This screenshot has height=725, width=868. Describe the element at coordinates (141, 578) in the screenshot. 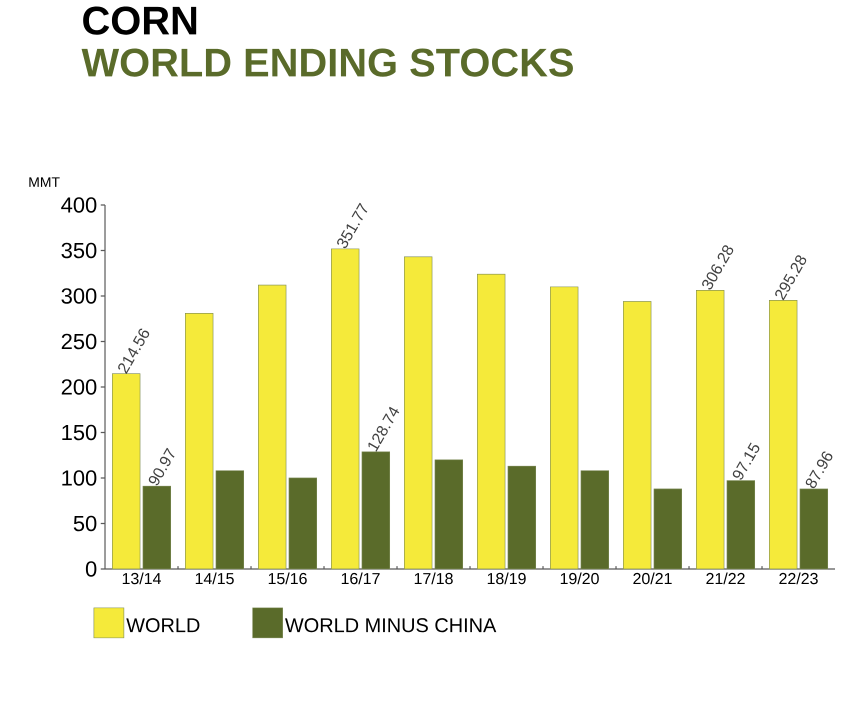

I see `x-tick-label: 13/14` at that location.